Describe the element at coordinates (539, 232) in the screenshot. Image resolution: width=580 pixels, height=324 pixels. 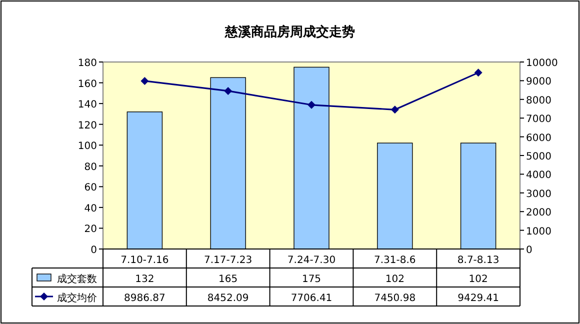
I see `y2-tick-label: 1000` at that location.